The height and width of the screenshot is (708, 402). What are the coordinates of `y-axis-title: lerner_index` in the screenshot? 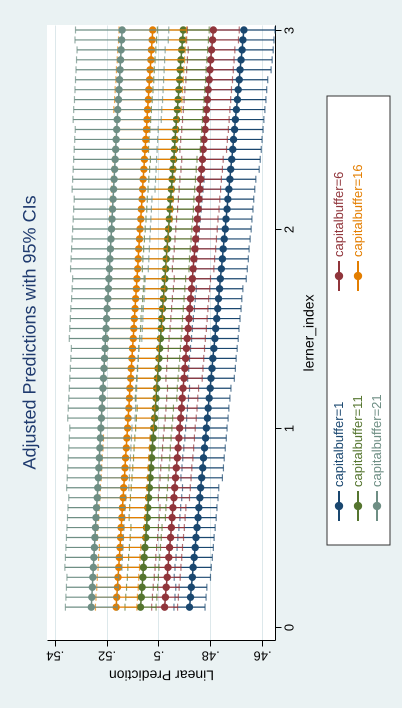 It's located at (308, 333).